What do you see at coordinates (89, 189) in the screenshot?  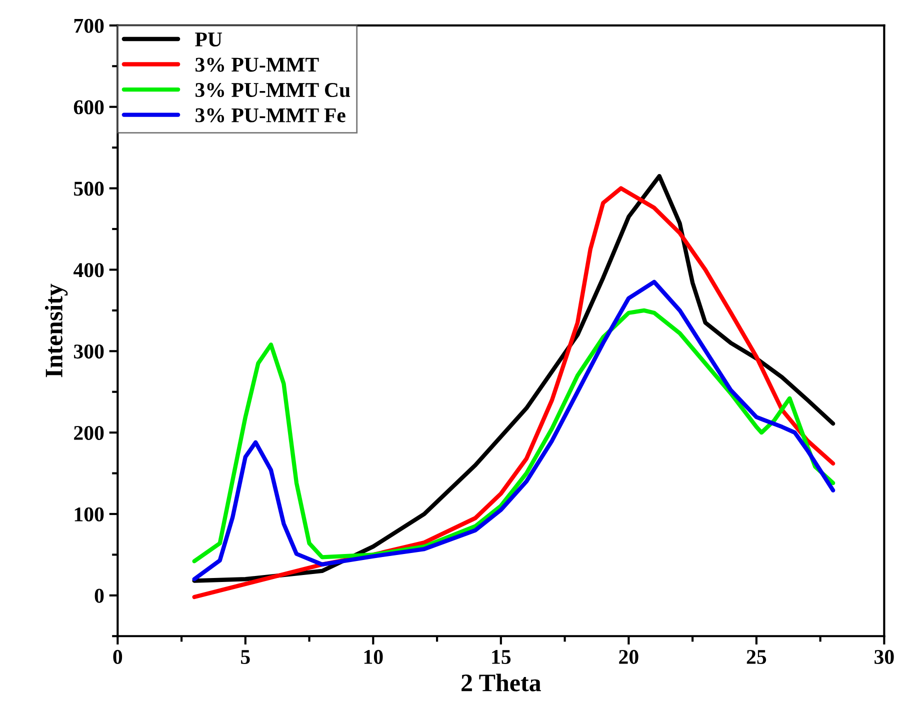 I see `y-tick-label: 500` at bounding box center [89, 189].